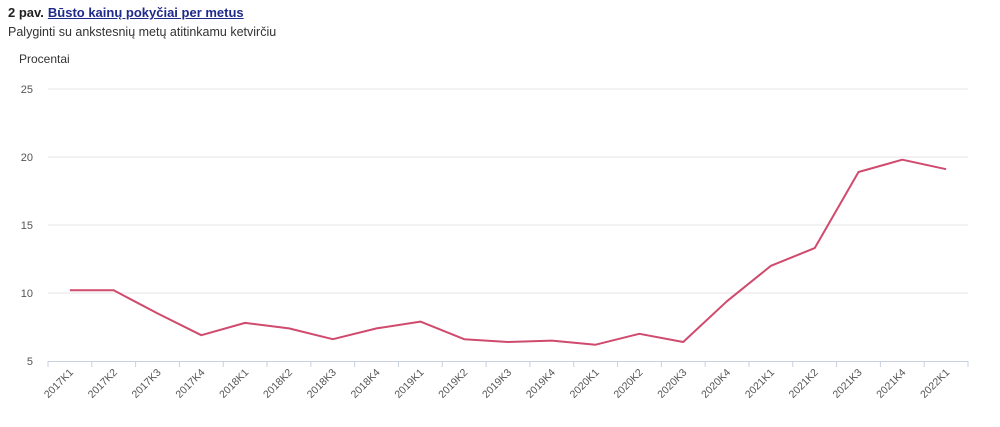 The width and height of the screenshot is (1000, 427). What do you see at coordinates (891, 384) in the screenshot?
I see `x-tick-label: 2021K4` at bounding box center [891, 384].